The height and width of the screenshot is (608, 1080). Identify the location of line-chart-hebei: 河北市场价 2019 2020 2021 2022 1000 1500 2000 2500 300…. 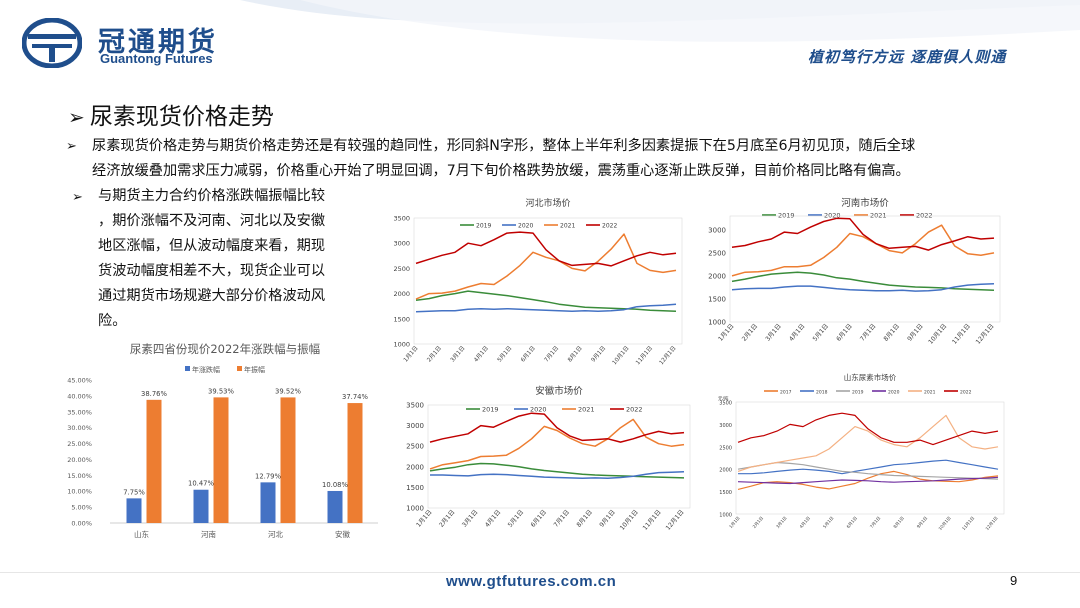
(538, 282).